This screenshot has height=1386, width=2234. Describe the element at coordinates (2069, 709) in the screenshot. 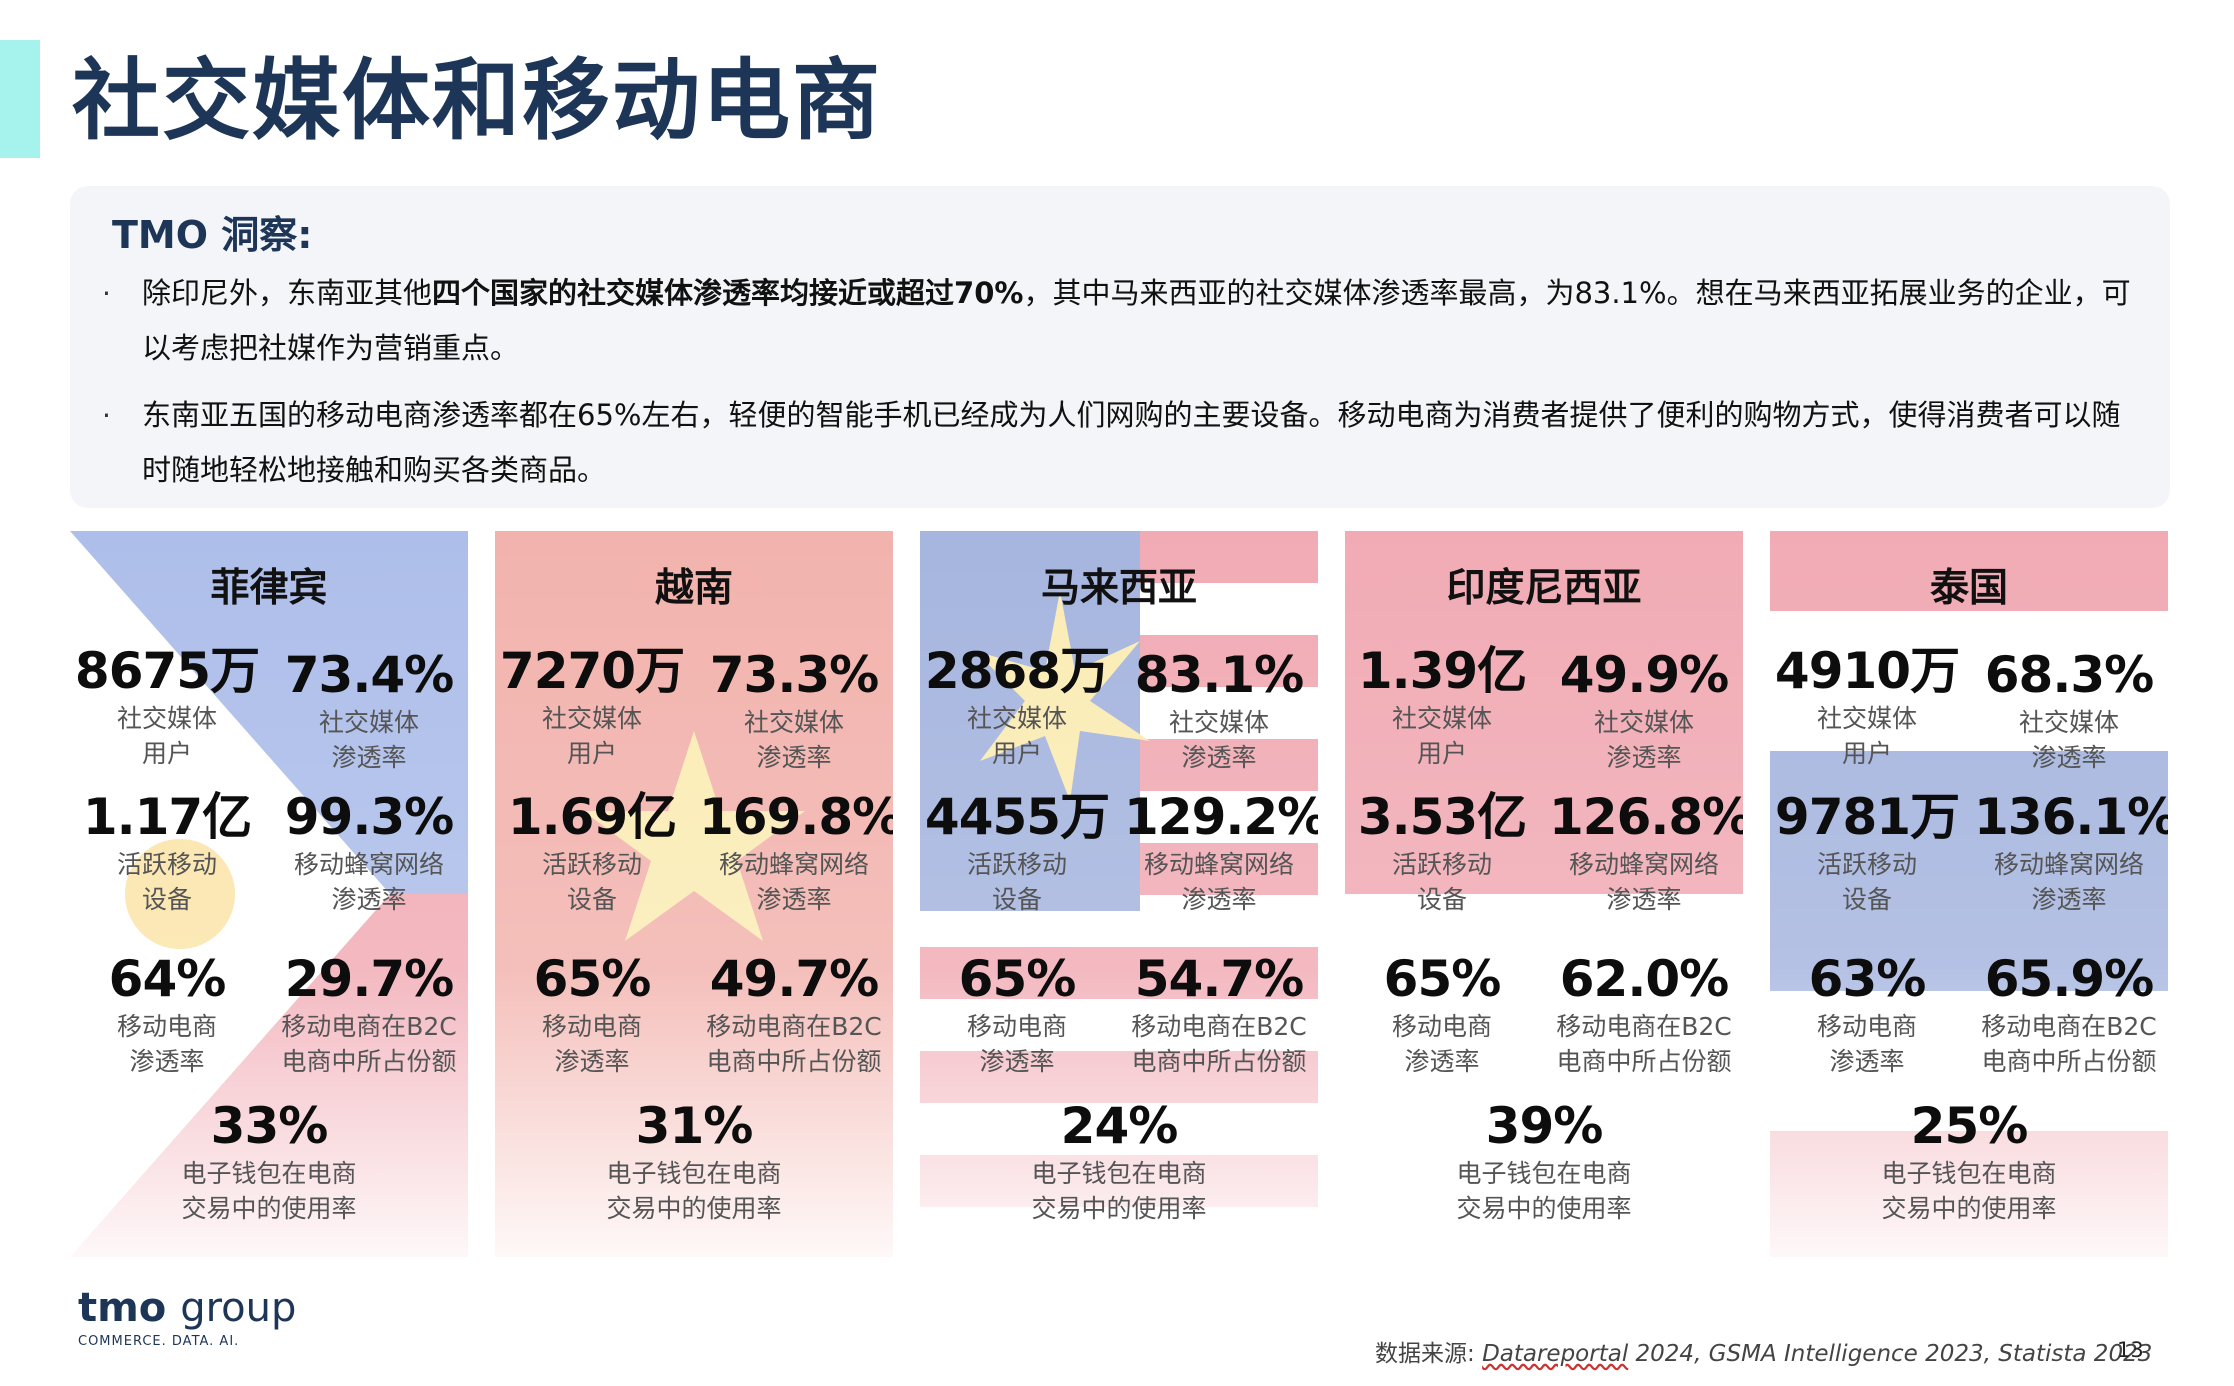

I see `stat-social-penetration: 68.3% 社交媒体 渗透率` at that location.